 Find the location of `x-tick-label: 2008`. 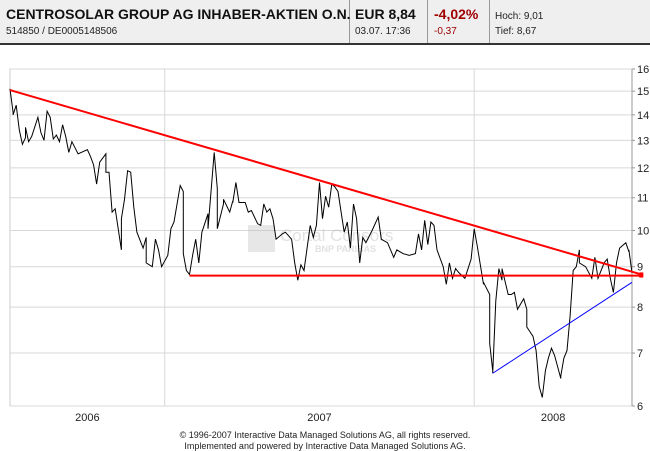

x-tick-label: 2008 is located at coordinates (553, 418).